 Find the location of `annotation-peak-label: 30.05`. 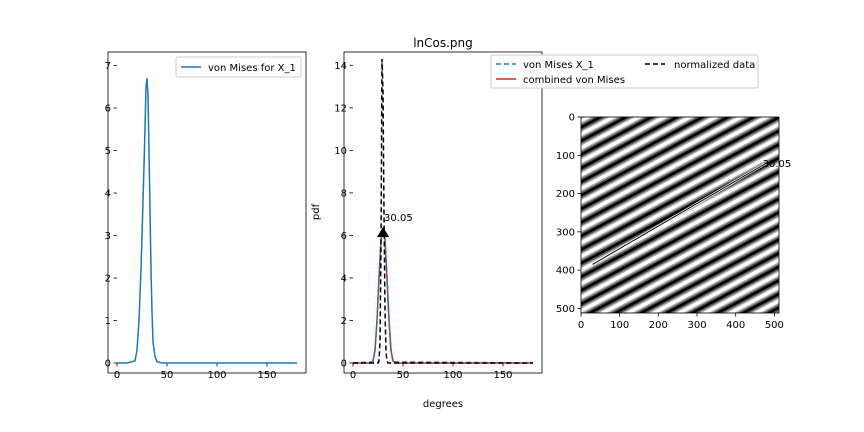

annotation-peak-label: 30.05 is located at coordinates (398, 218).